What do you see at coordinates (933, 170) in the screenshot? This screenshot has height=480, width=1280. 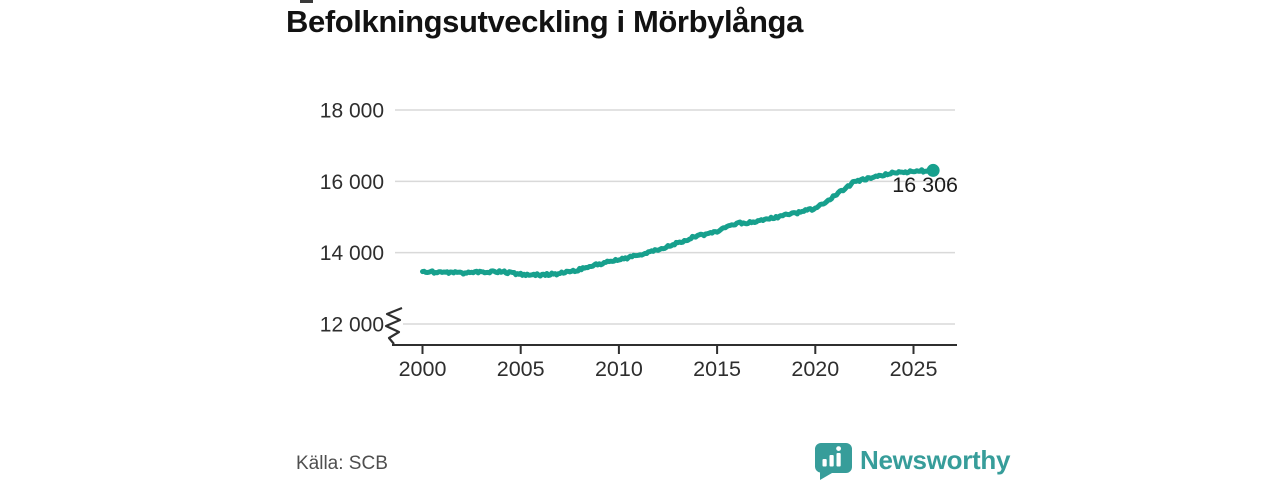 I see `latest-value-marker` at bounding box center [933, 170].